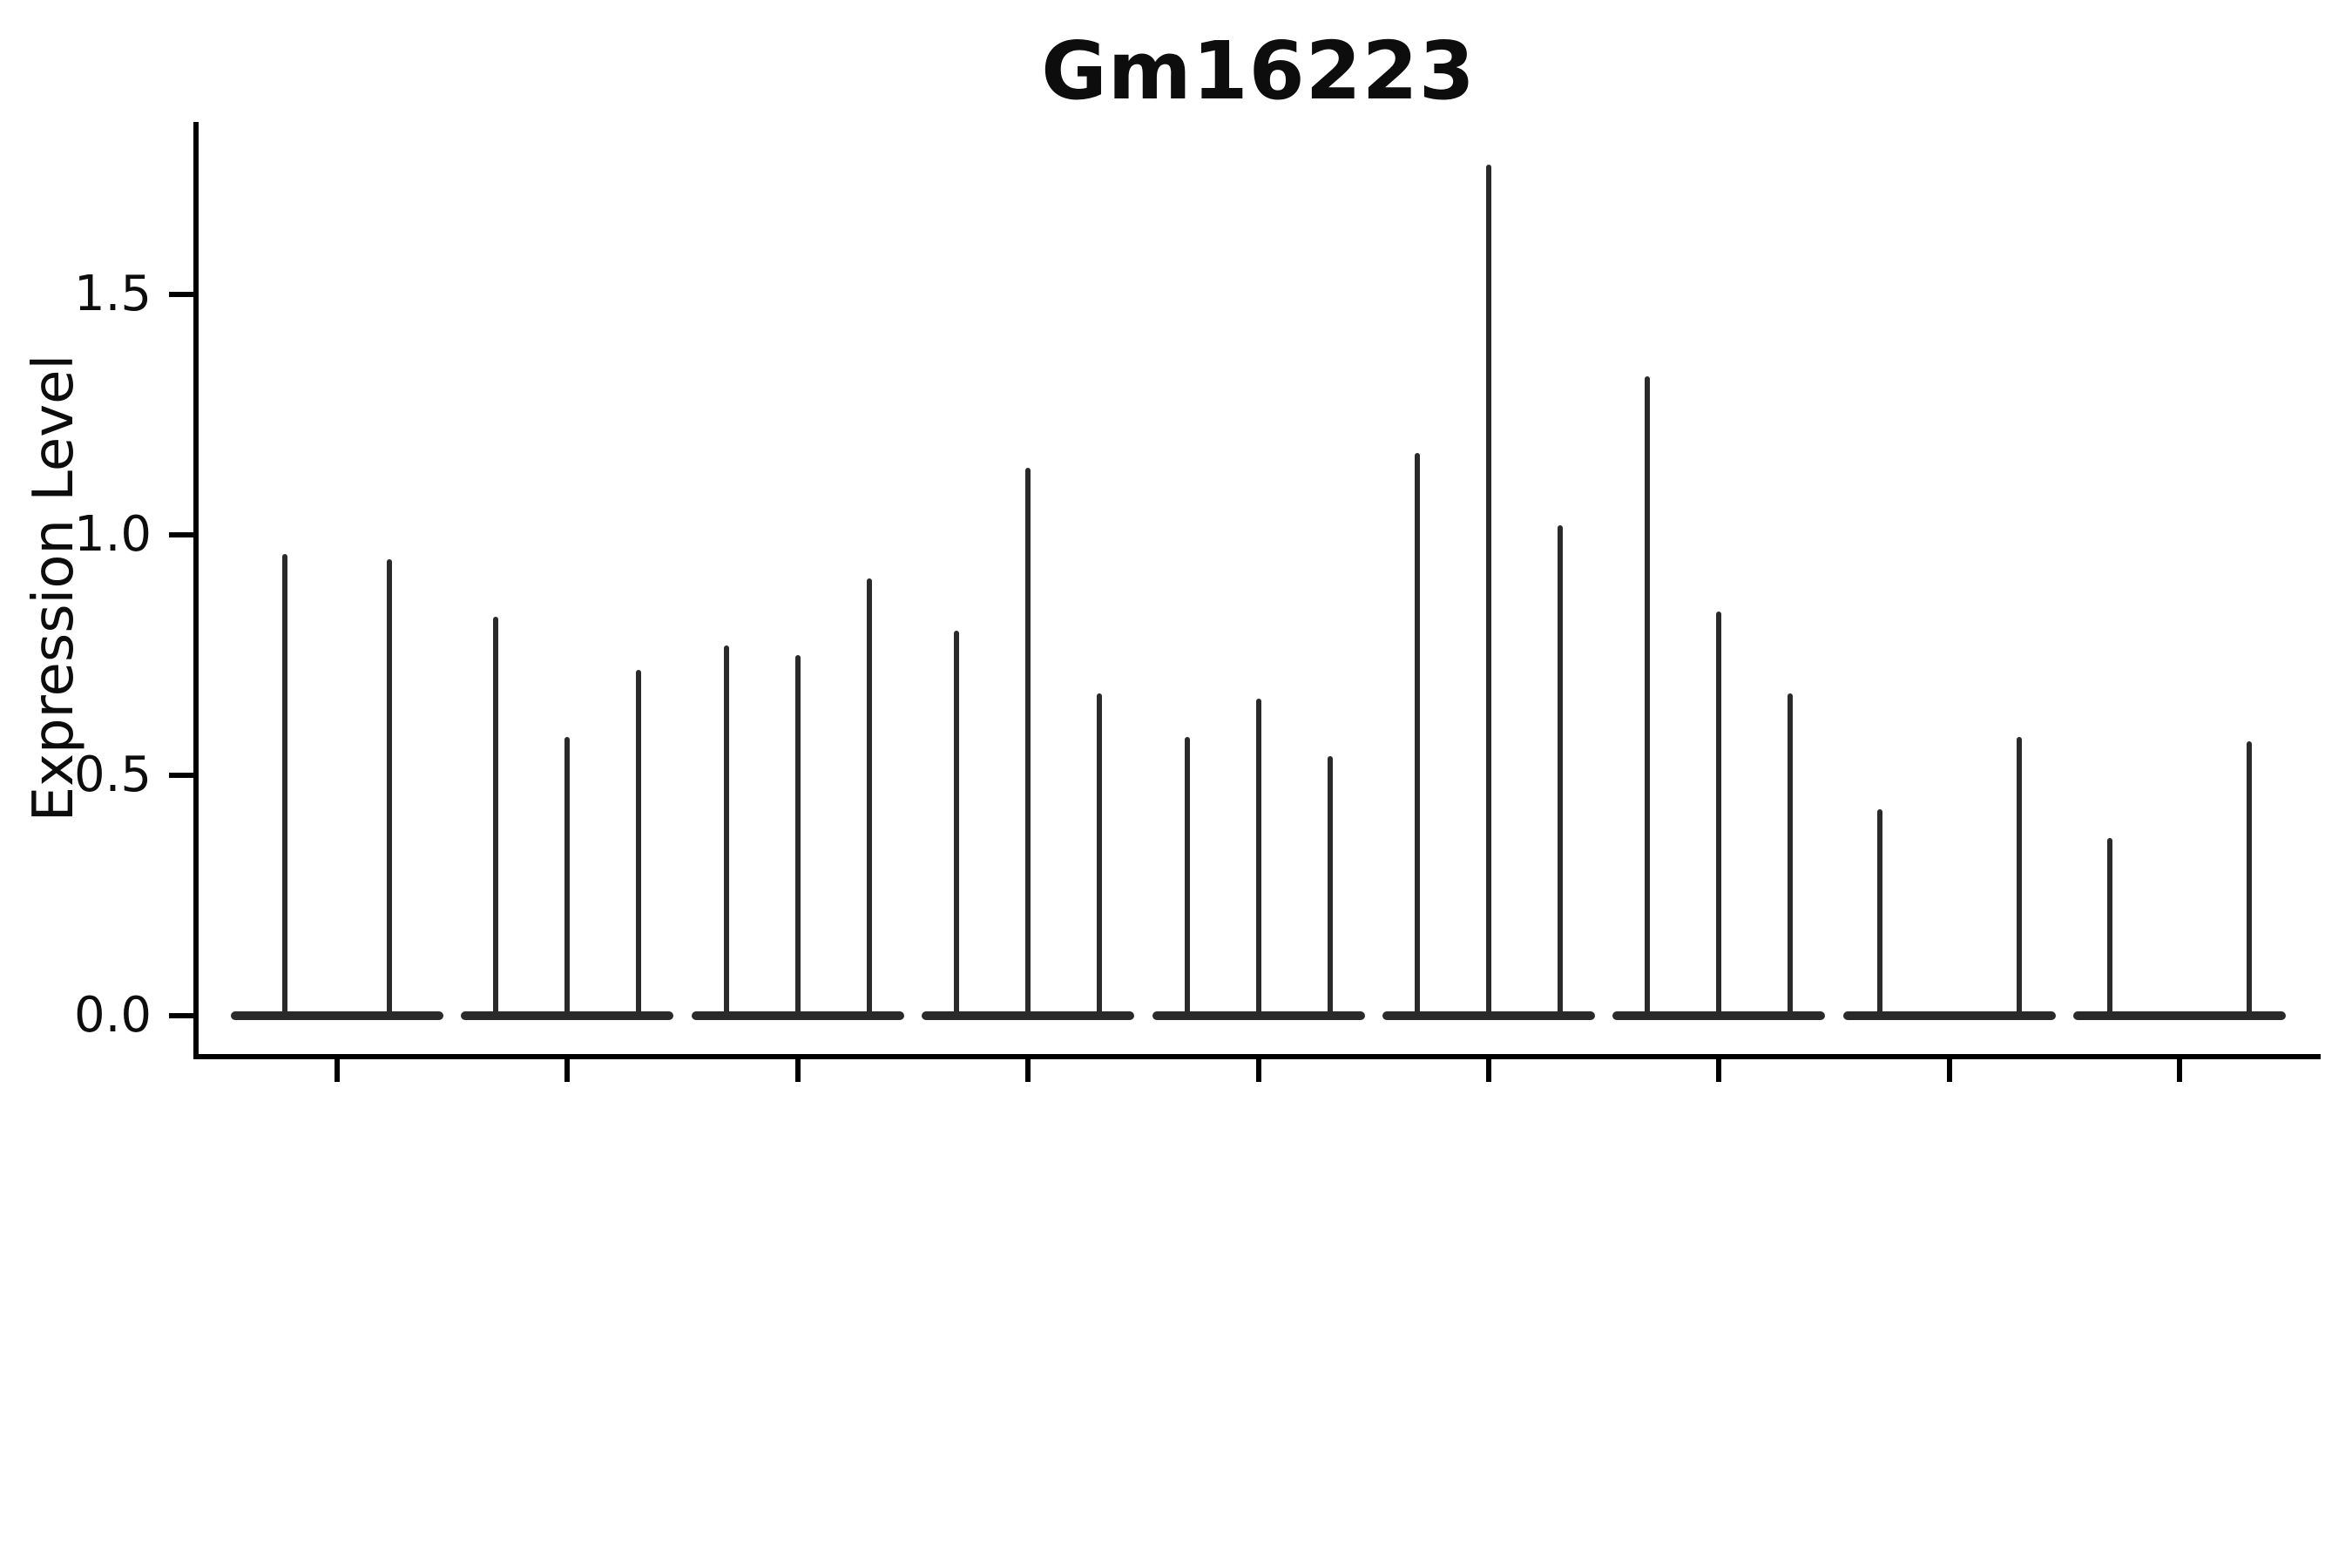 The image size is (2352, 1568). Describe the element at coordinates (113, 534) in the screenshot. I see `y-tick-label: 1.0` at that location.